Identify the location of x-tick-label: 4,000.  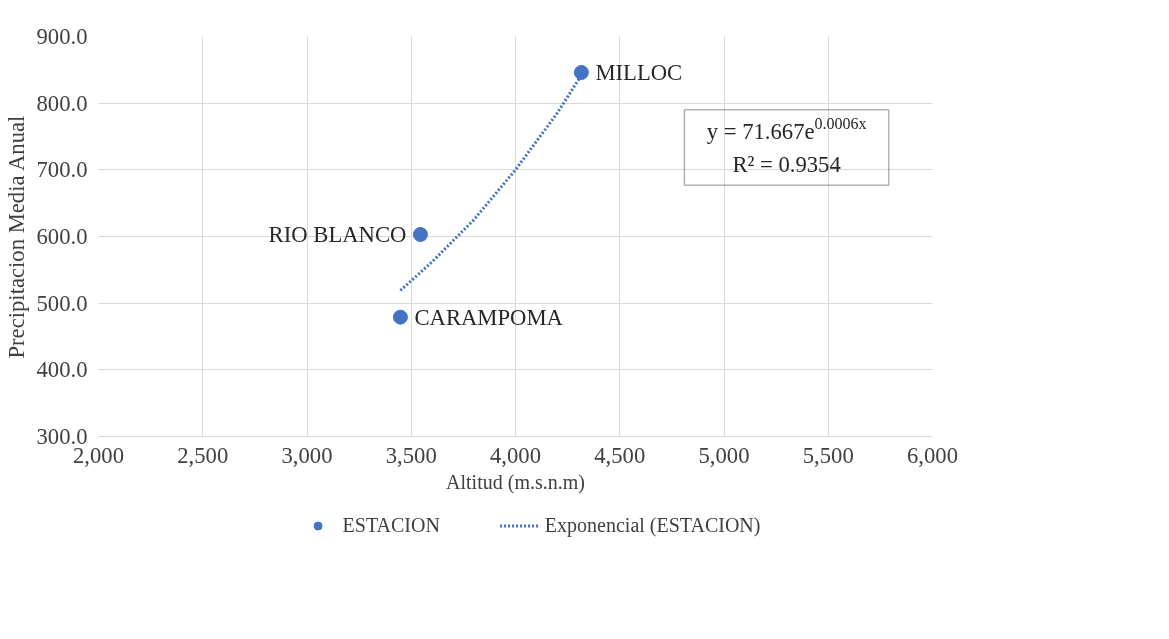
(515, 455).